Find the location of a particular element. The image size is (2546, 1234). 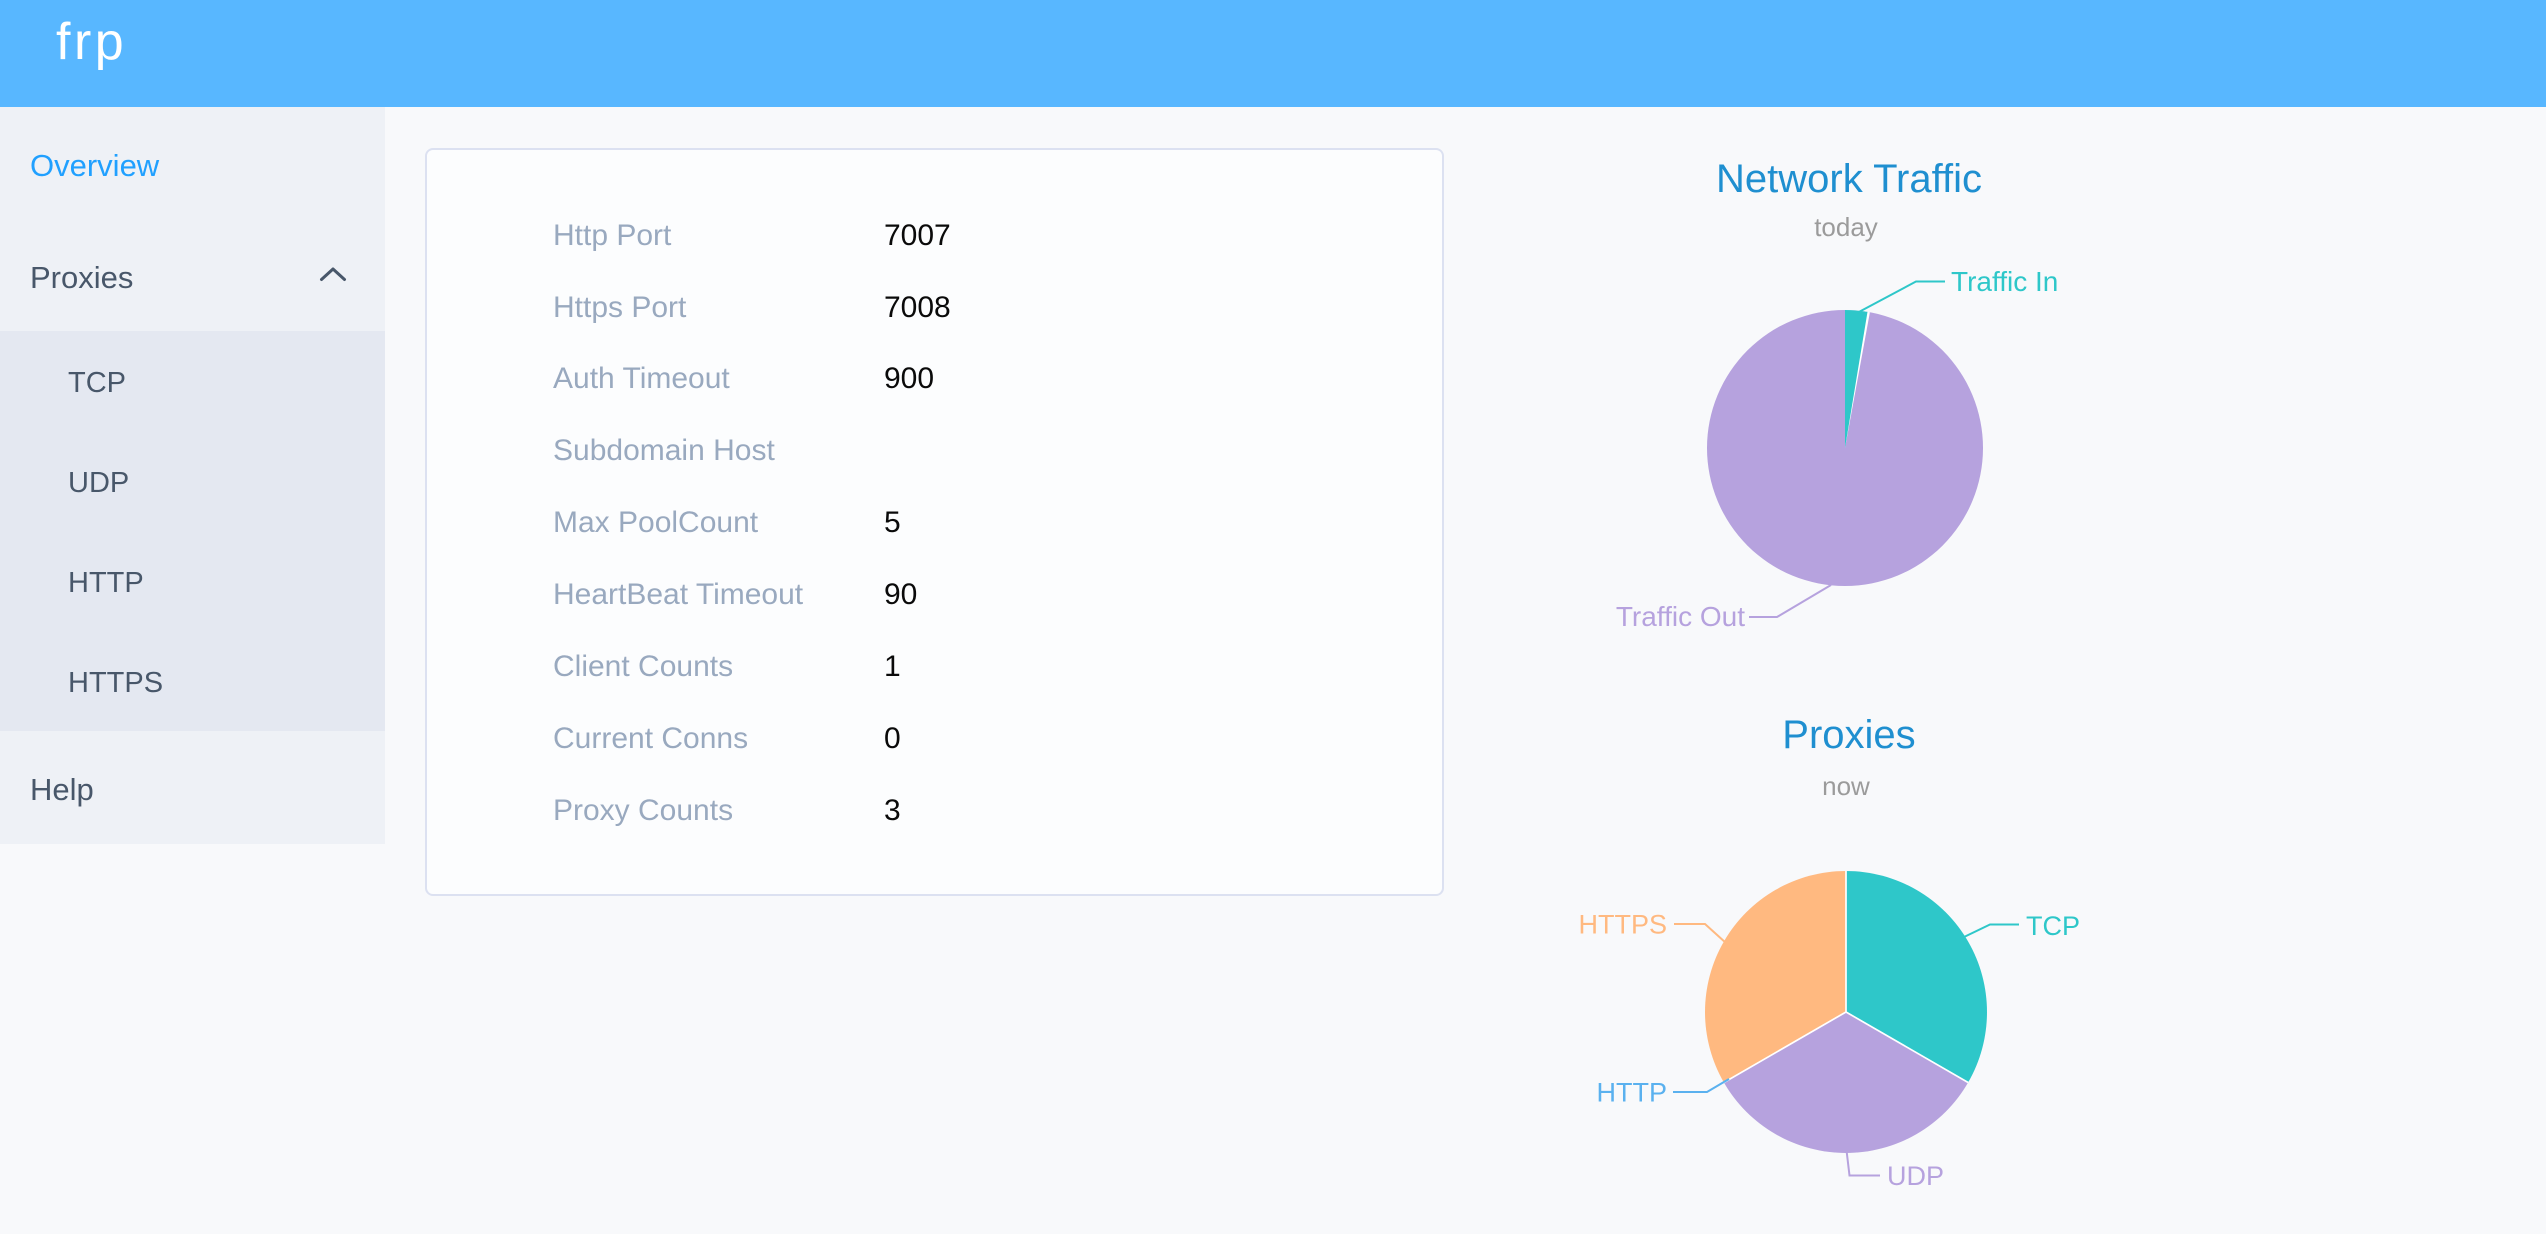

svg-text: Proxy Counts is located at coordinates (643, 810).